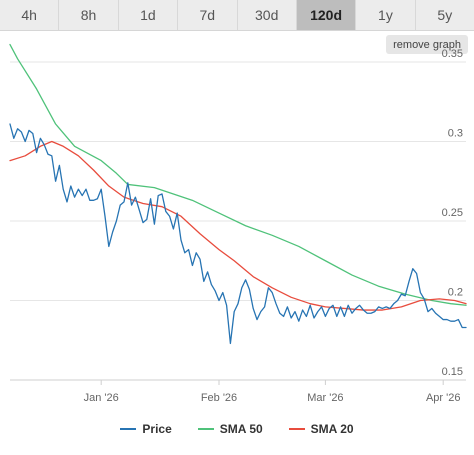 The width and height of the screenshot is (474, 455). Describe the element at coordinates (325, 398) in the screenshot. I see `x-tick-label: Mar '26` at that location.